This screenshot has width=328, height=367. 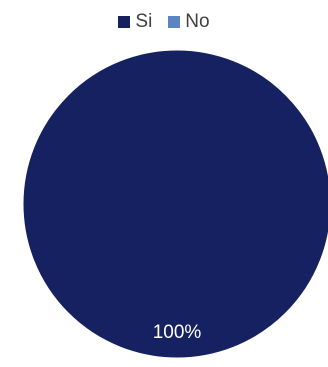 I want to click on chart-legend: Si No, so click(x=164, y=22).